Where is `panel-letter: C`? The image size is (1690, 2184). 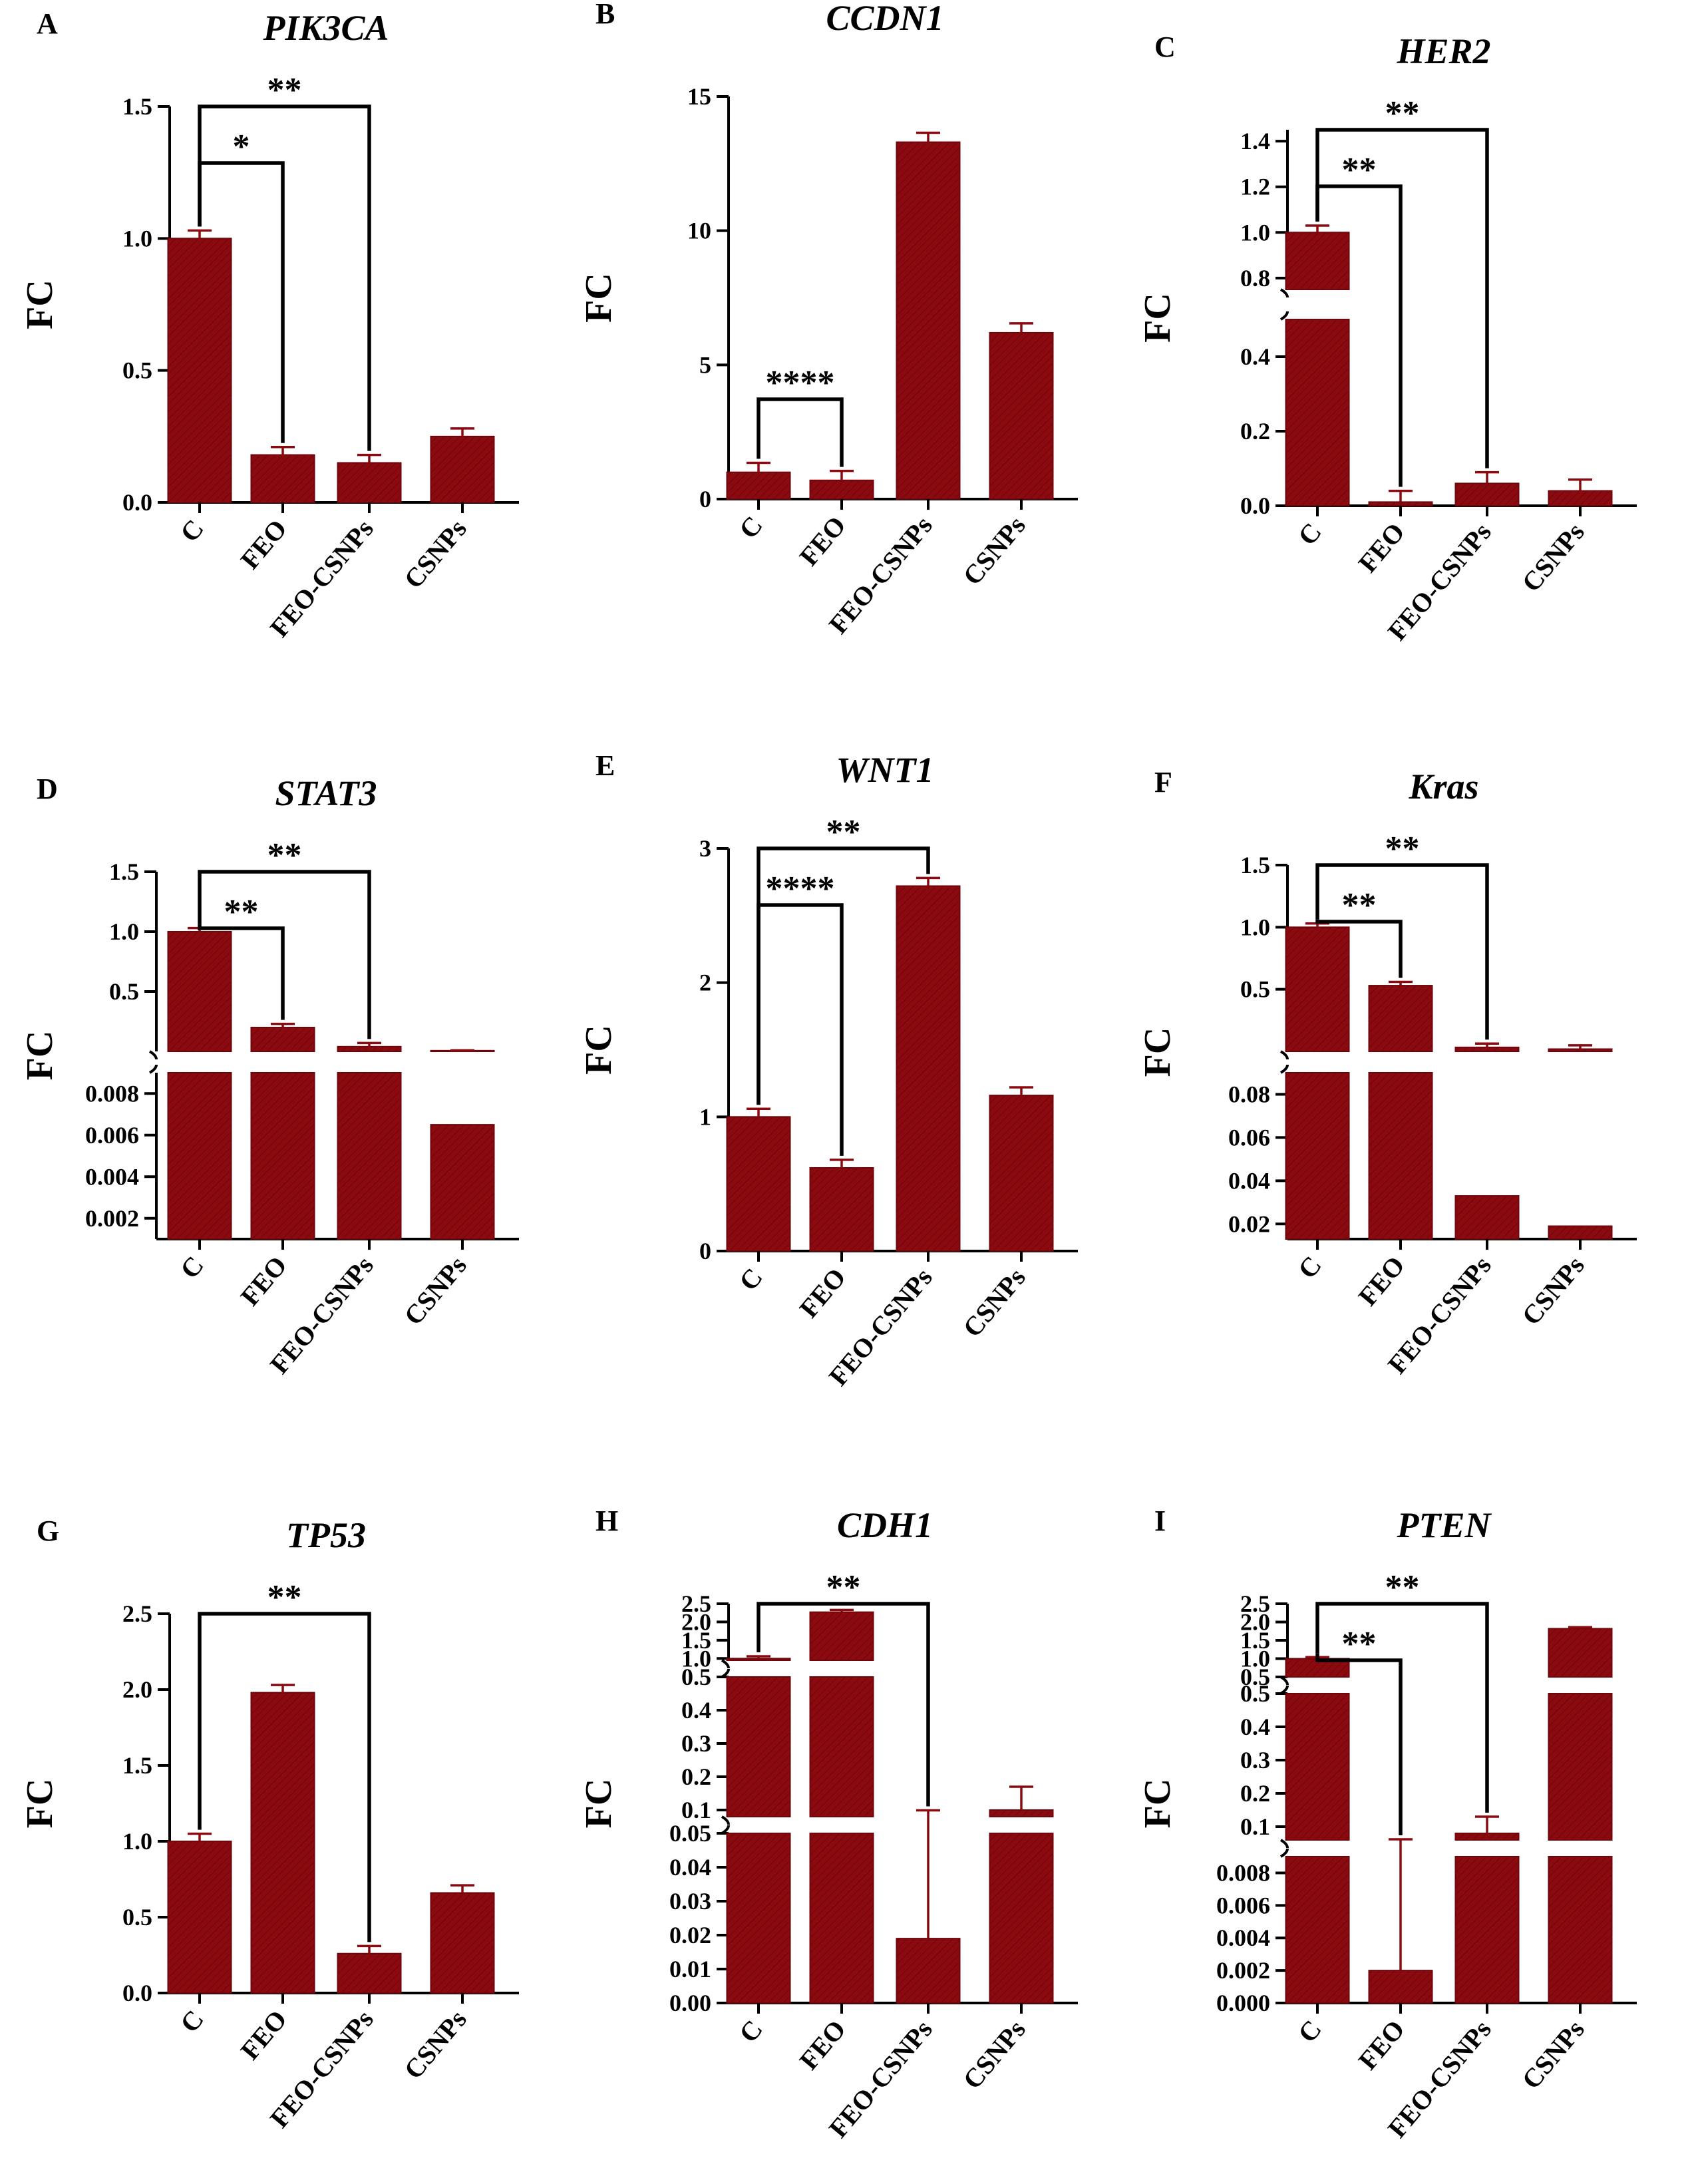 panel-letter: C is located at coordinates (1165, 47).